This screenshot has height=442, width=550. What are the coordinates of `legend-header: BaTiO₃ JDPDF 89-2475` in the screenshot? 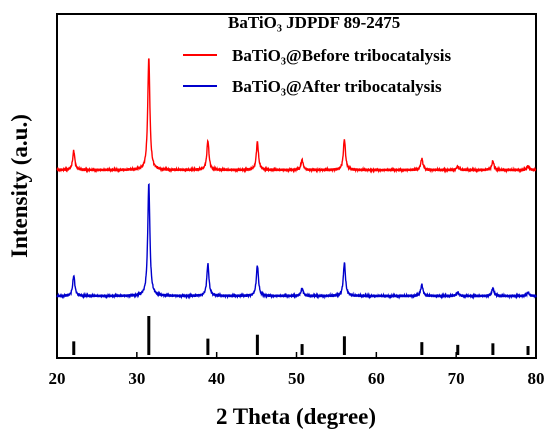 It's located at (314, 22).